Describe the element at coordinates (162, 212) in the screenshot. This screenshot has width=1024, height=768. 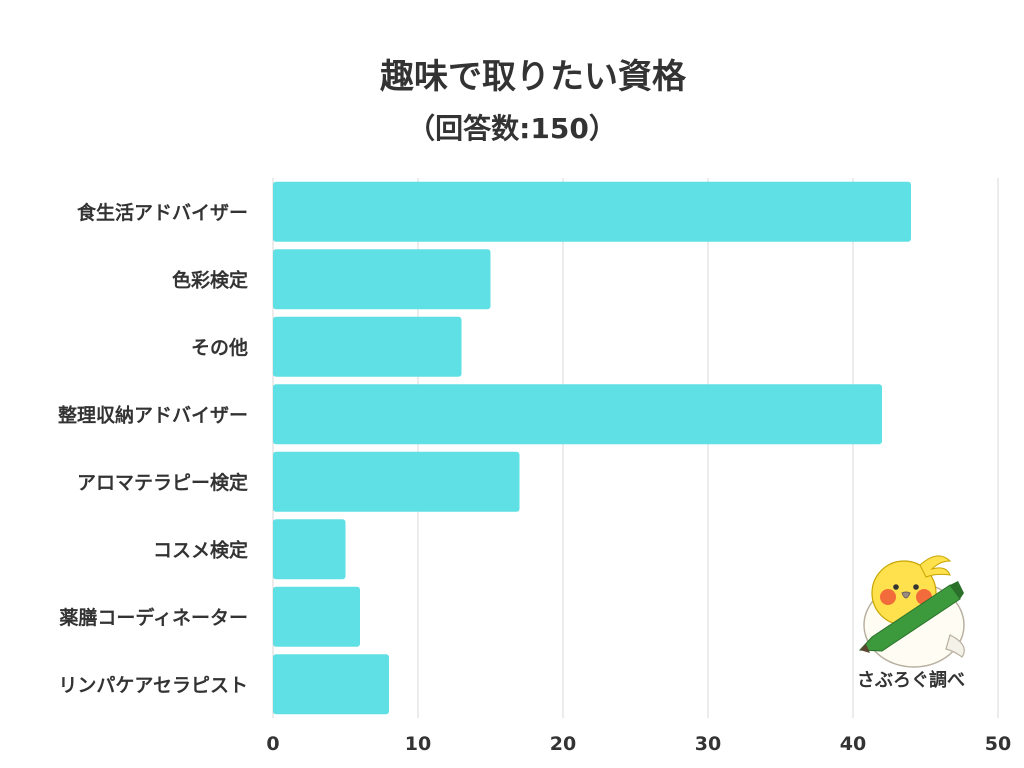
I see `category-label: 食生活アドバイザー` at that location.